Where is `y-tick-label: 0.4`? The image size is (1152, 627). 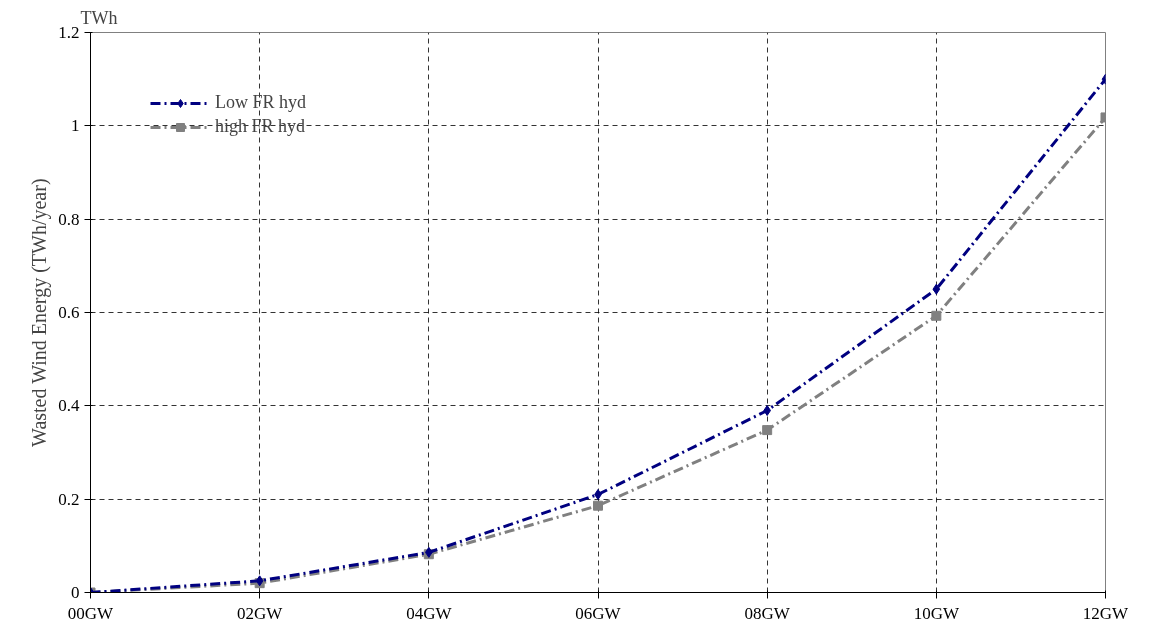 y-tick-label: 0.4 is located at coordinates (69, 406).